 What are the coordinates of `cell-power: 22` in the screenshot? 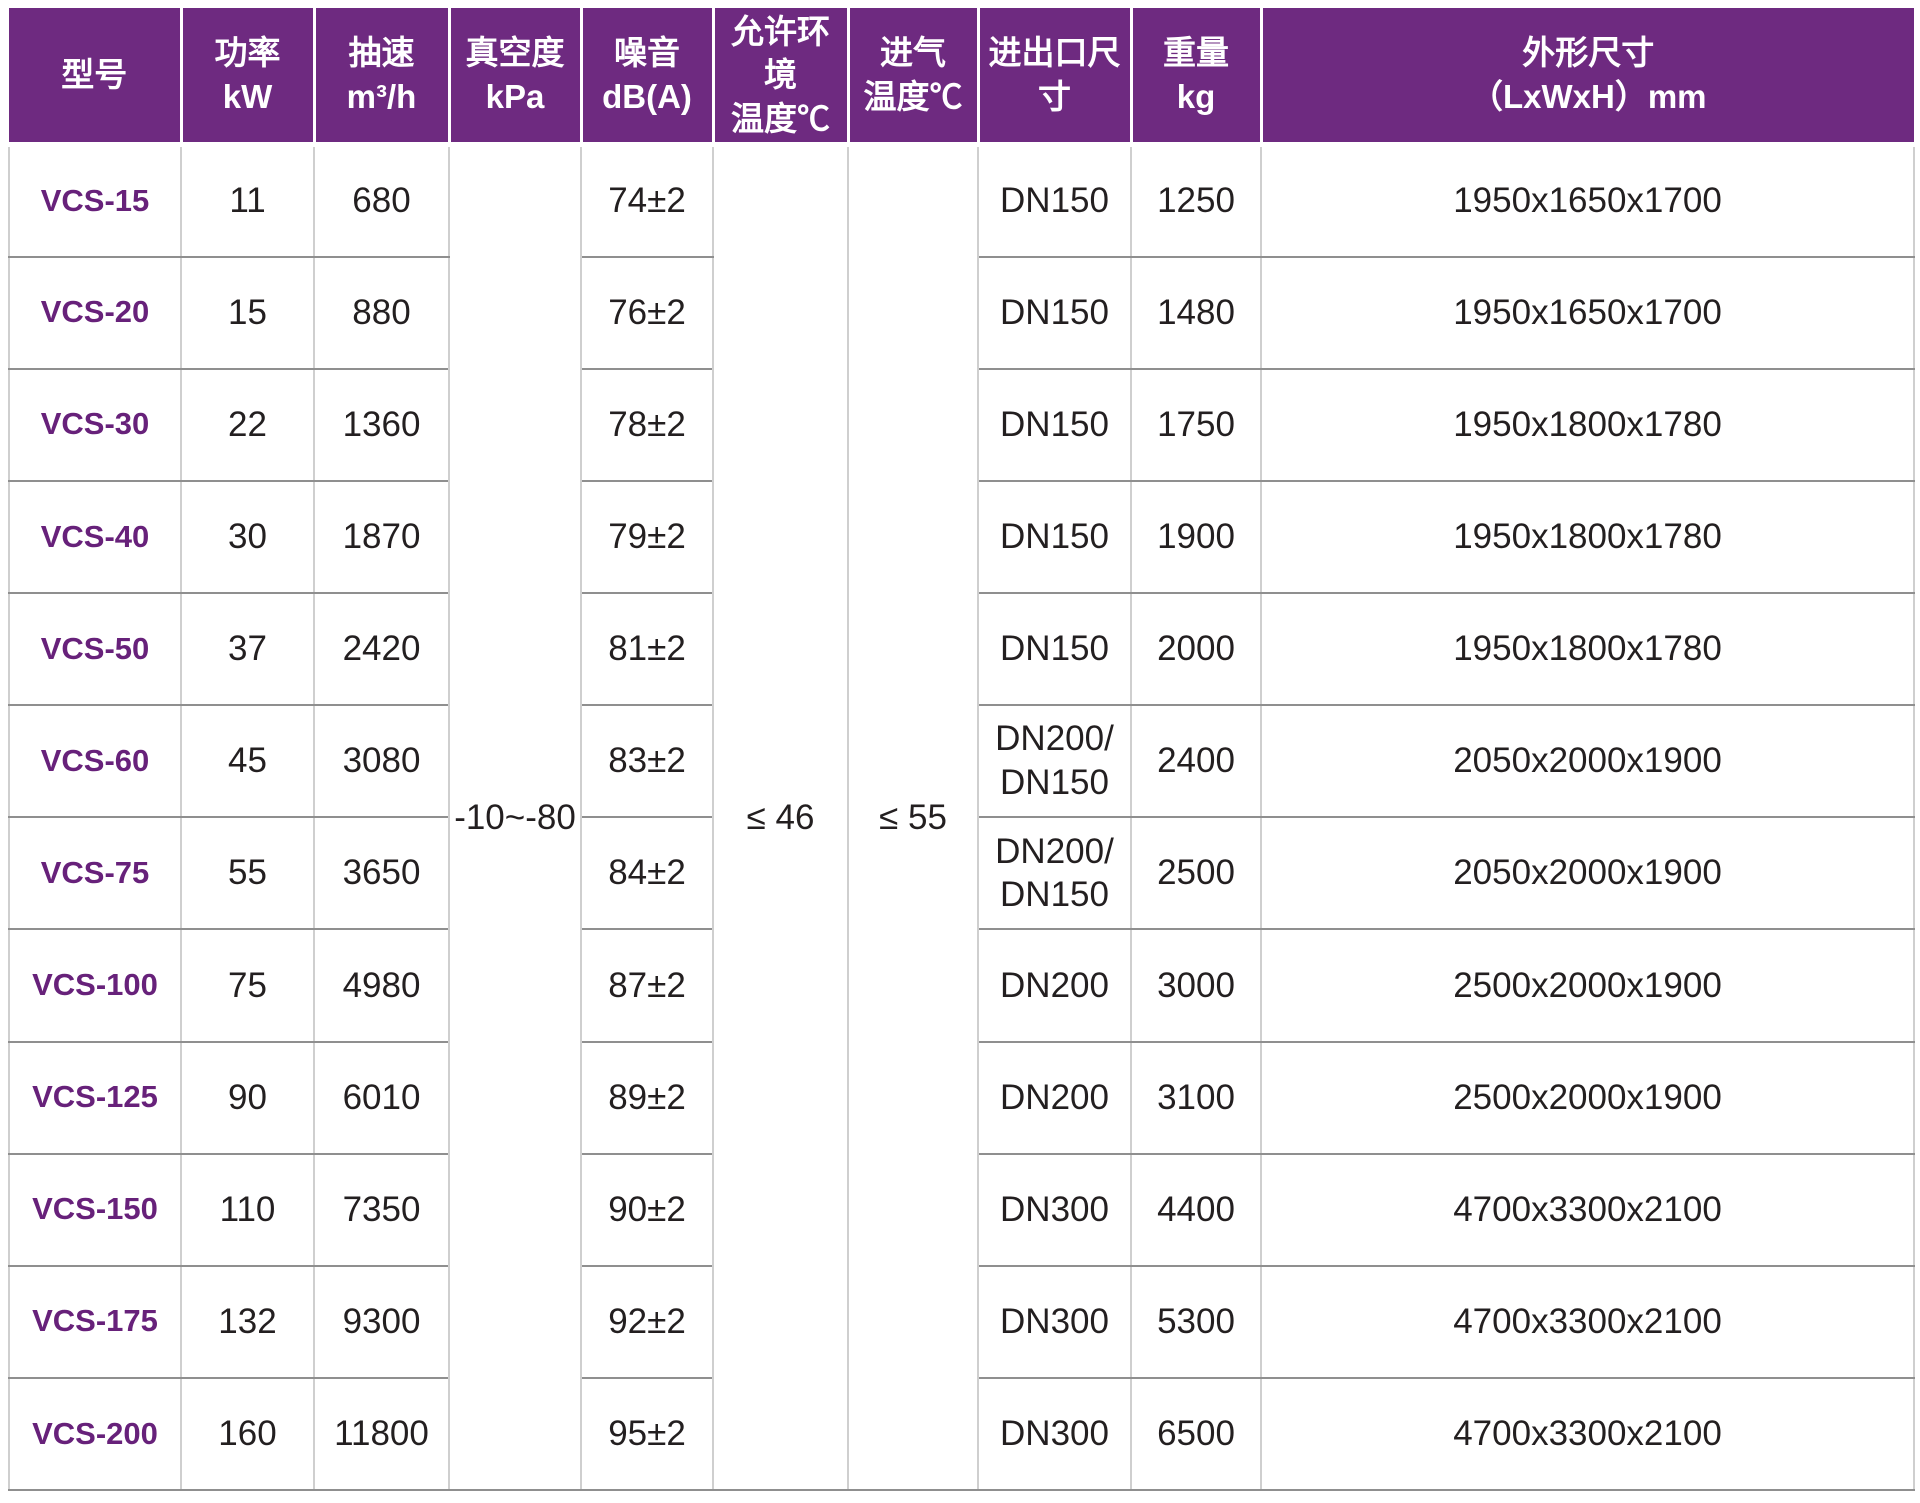 It's located at (247, 424).